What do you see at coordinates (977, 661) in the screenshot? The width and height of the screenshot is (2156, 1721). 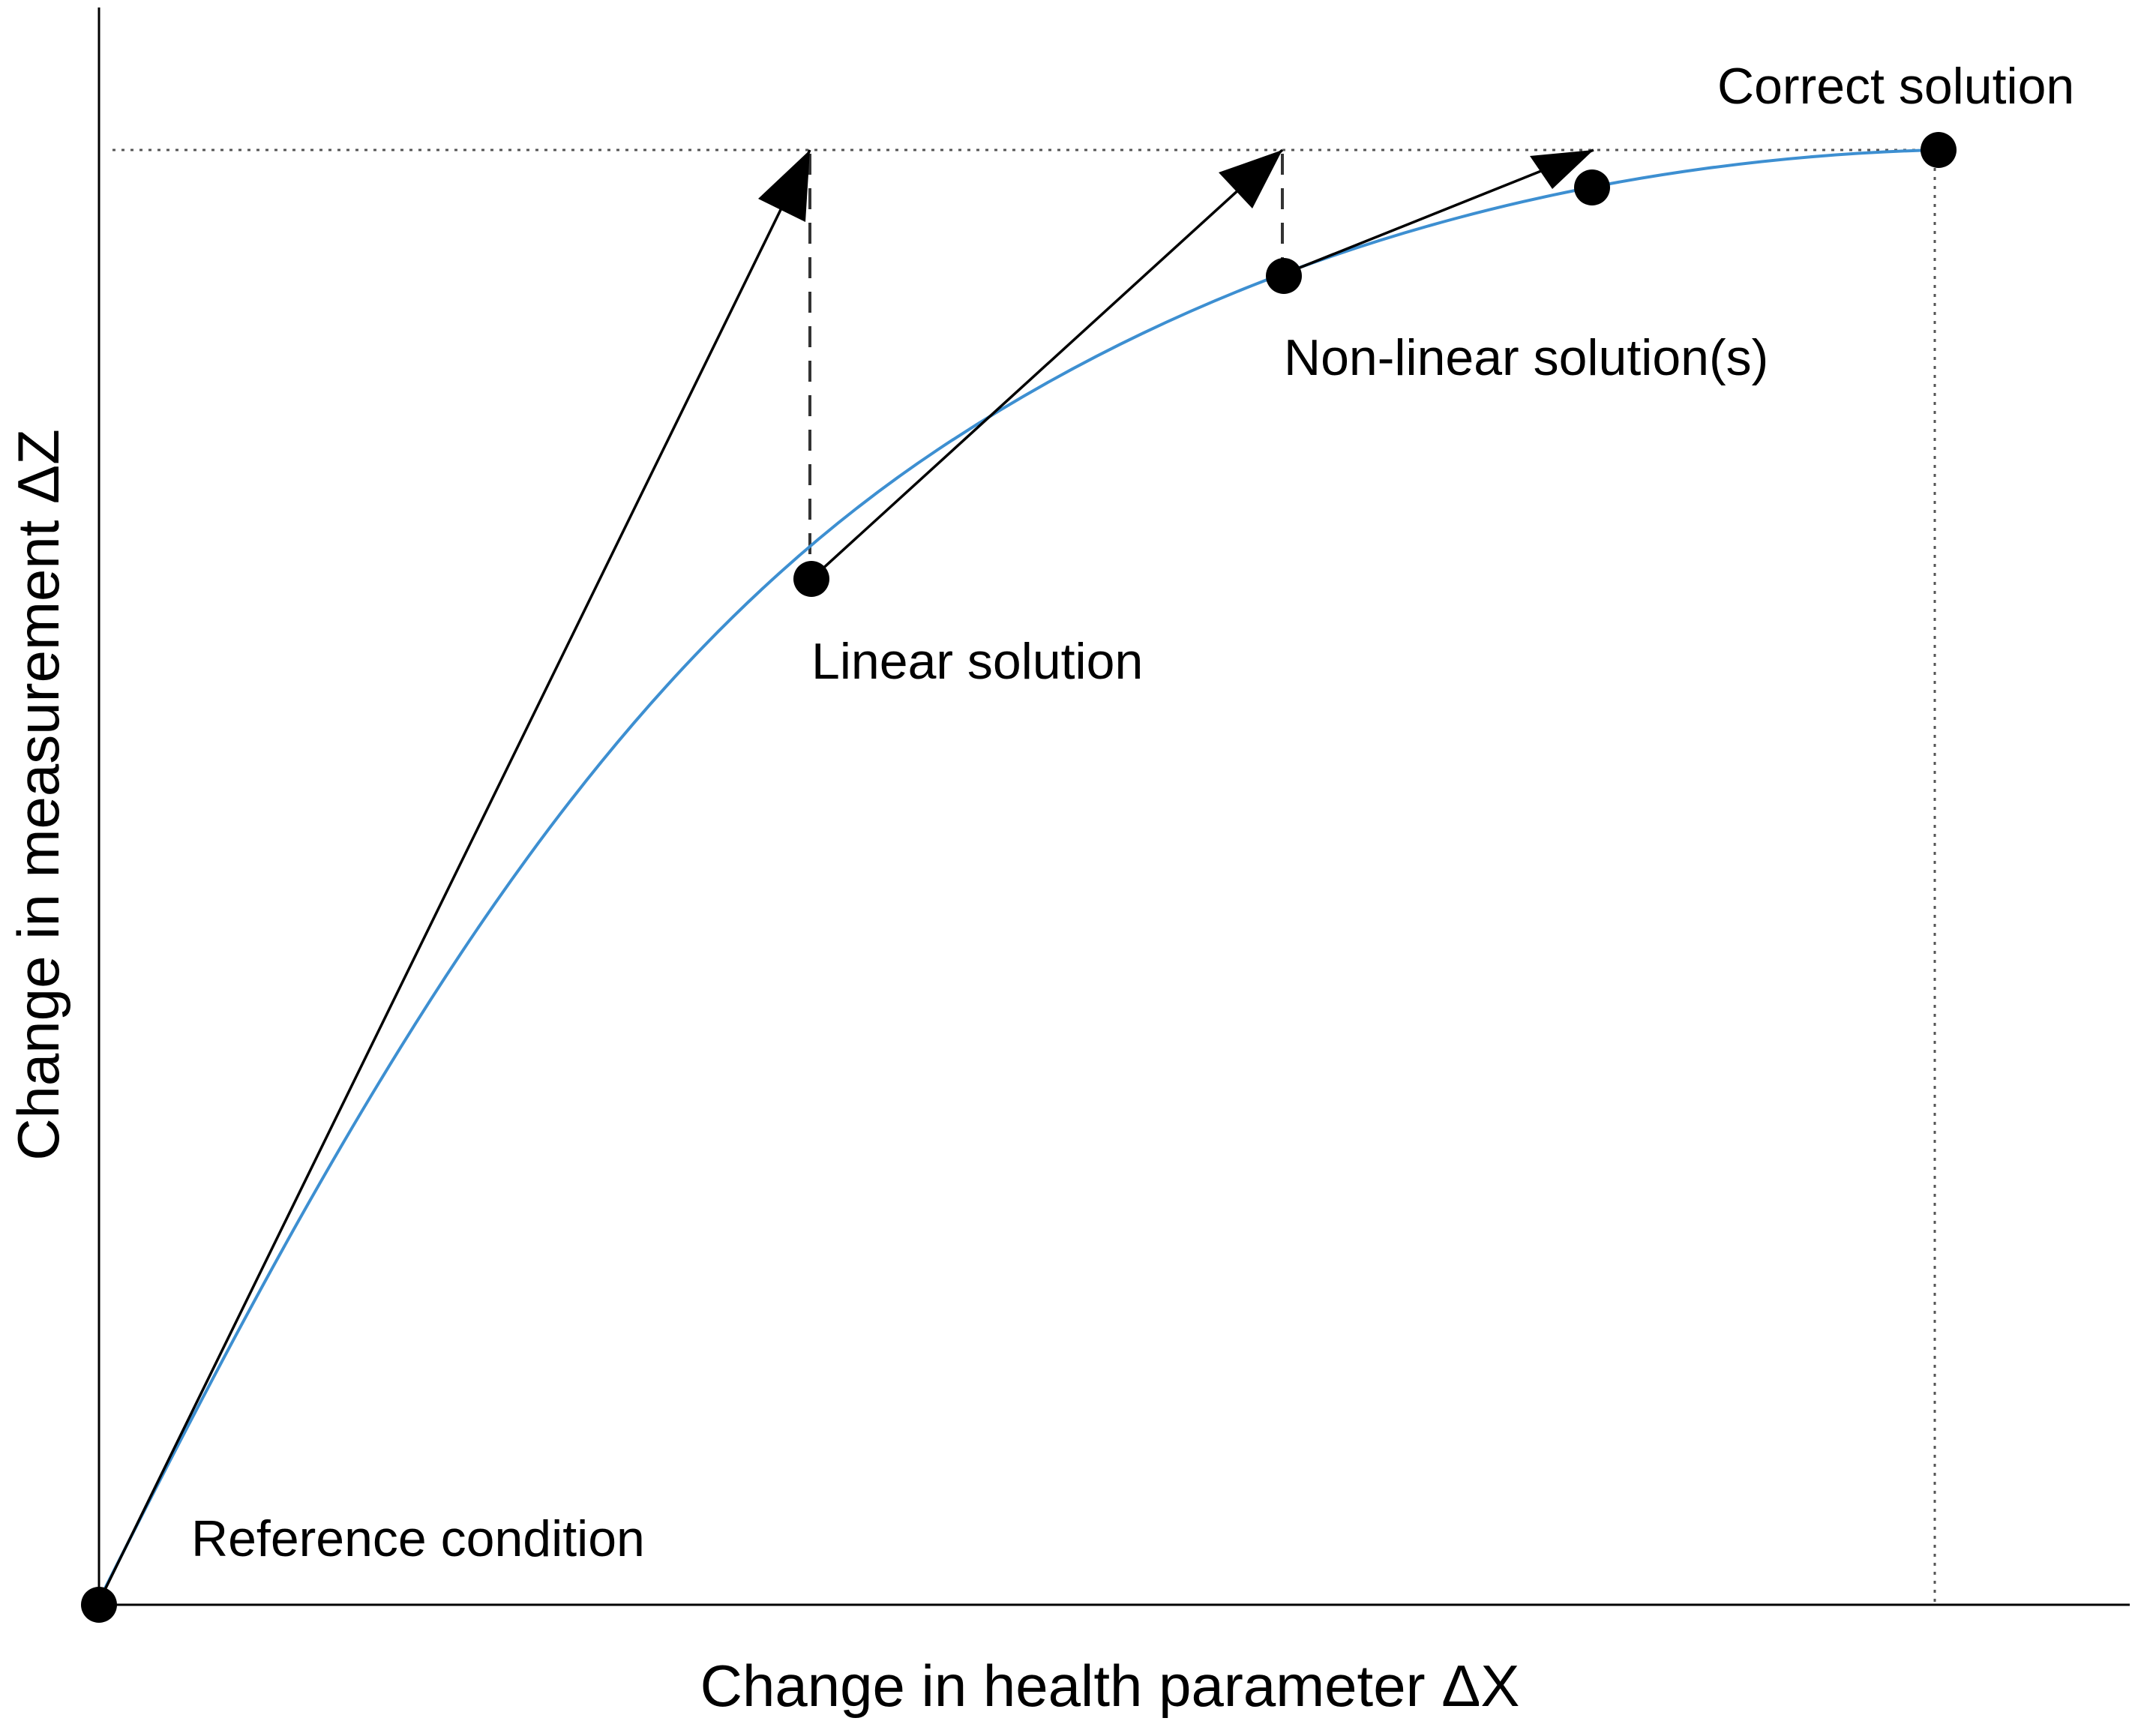 I see `linear-solution-label: Linear solution` at bounding box center [977, 661].